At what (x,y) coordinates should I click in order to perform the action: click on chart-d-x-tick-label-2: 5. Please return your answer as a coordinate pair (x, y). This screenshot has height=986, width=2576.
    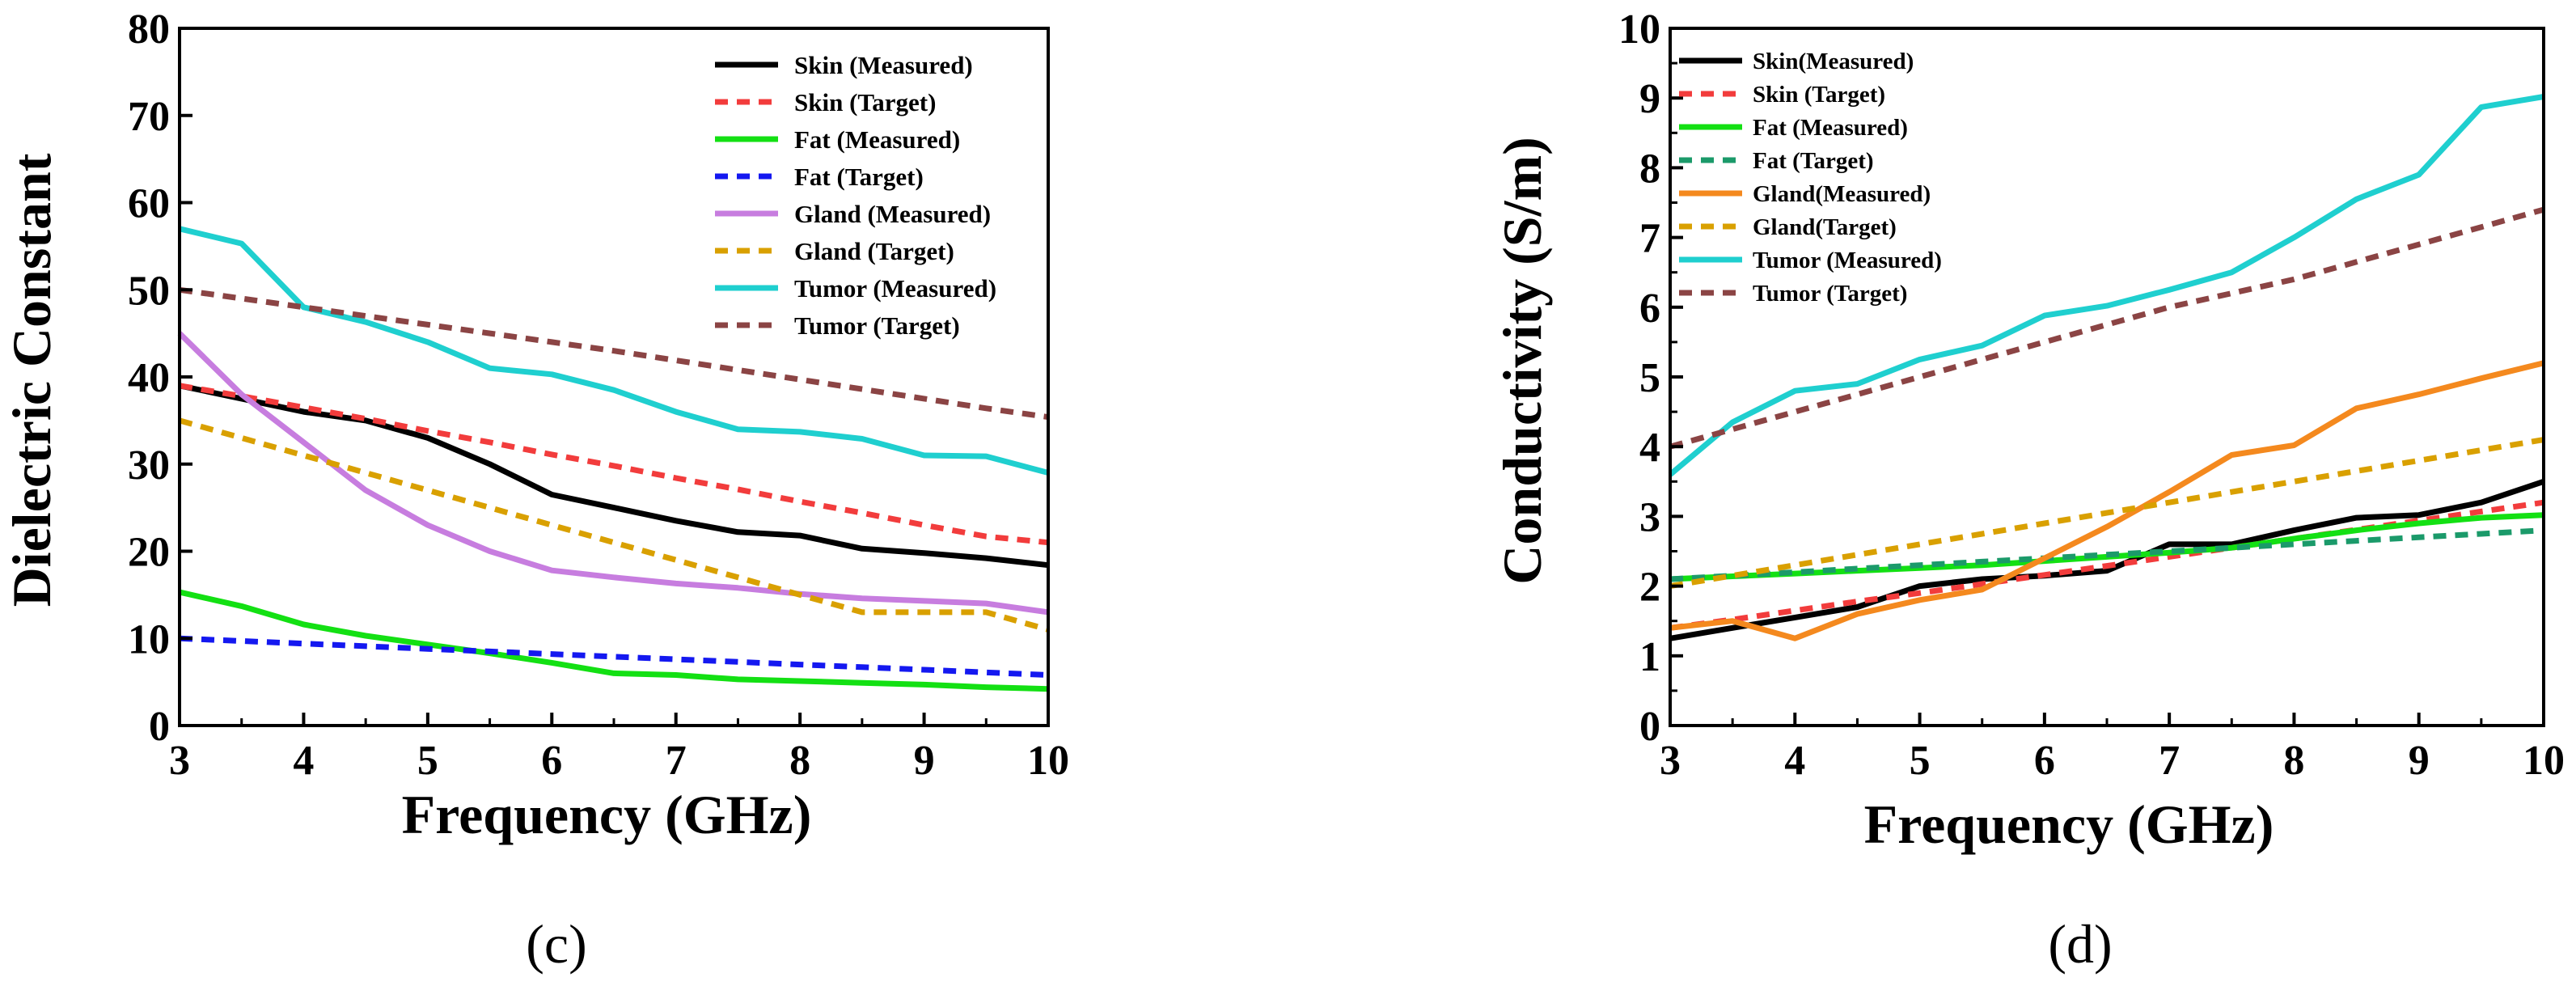
    Looking at the image, I should click on (1920, 761).